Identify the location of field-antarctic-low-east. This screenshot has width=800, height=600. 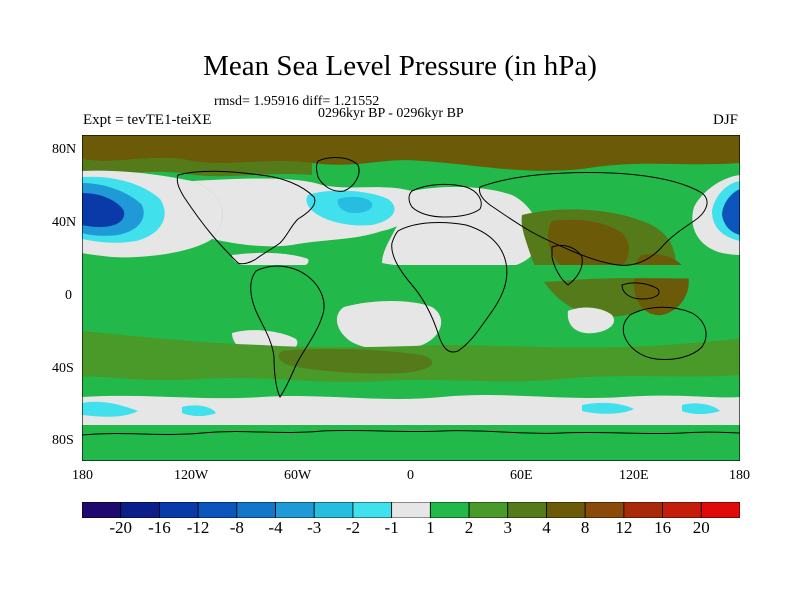
(701, 408).